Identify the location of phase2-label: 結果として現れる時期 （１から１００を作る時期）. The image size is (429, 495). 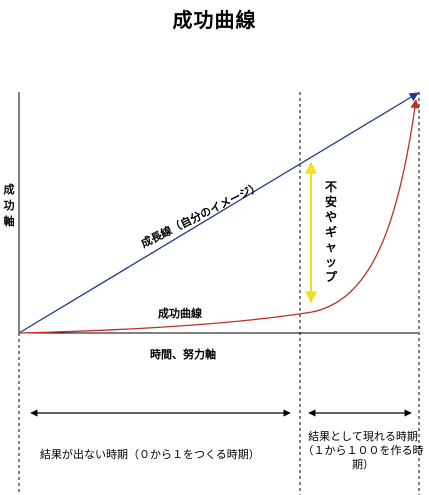
(363, 451).